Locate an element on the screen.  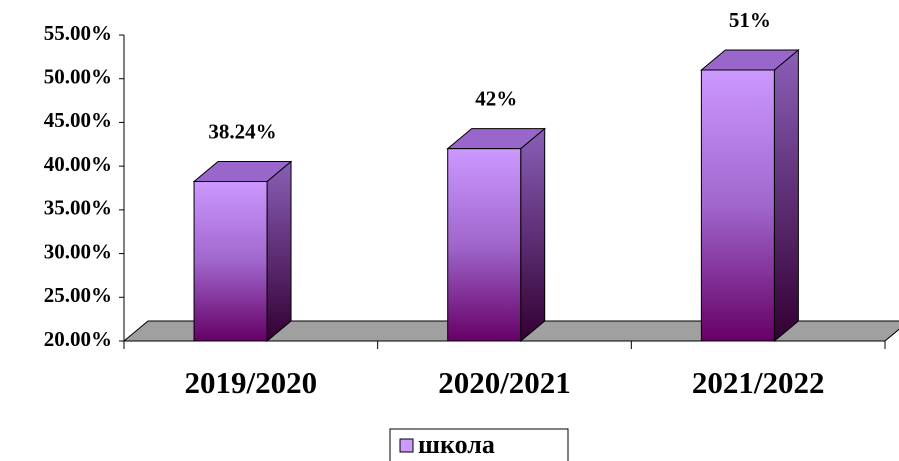
y-tick-label: 40.00% is located at coordinates (78, 164).